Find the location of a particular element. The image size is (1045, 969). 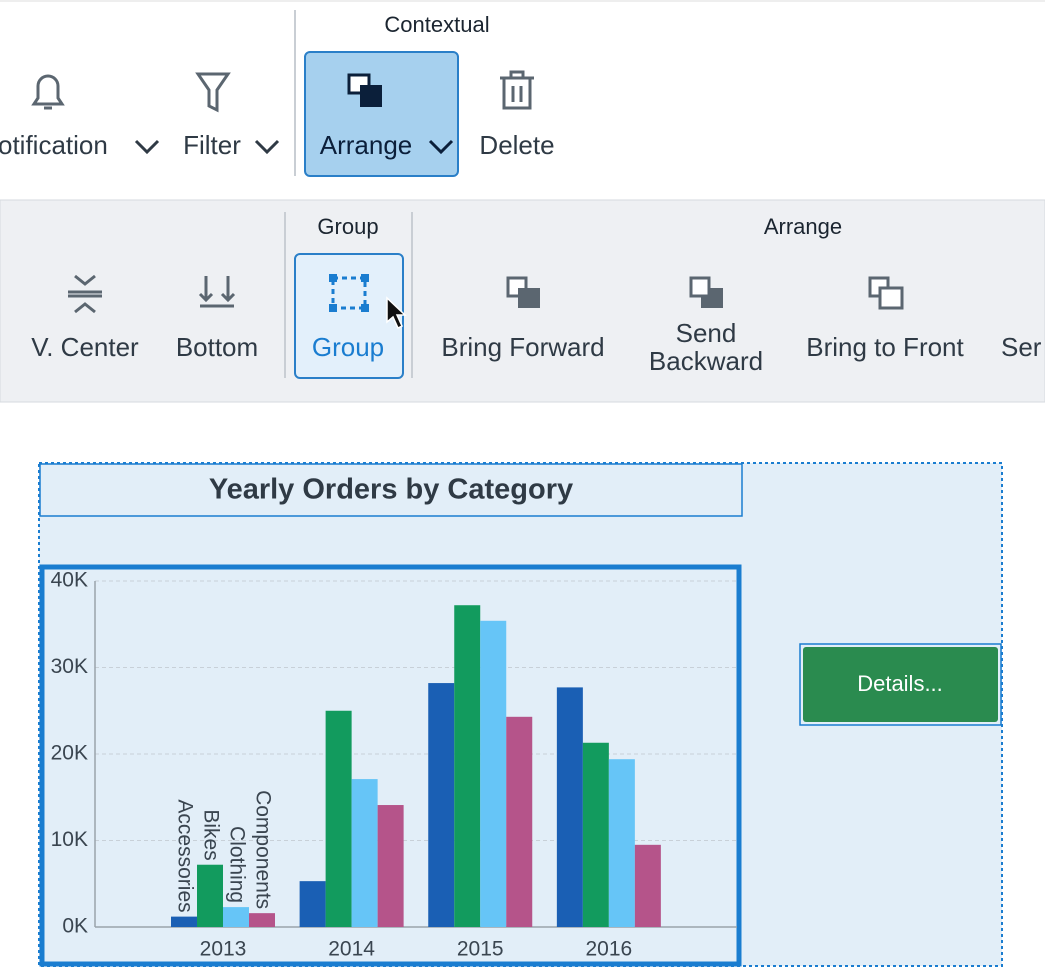

y-tick-label: 10K is located at coordinates (69, 839).